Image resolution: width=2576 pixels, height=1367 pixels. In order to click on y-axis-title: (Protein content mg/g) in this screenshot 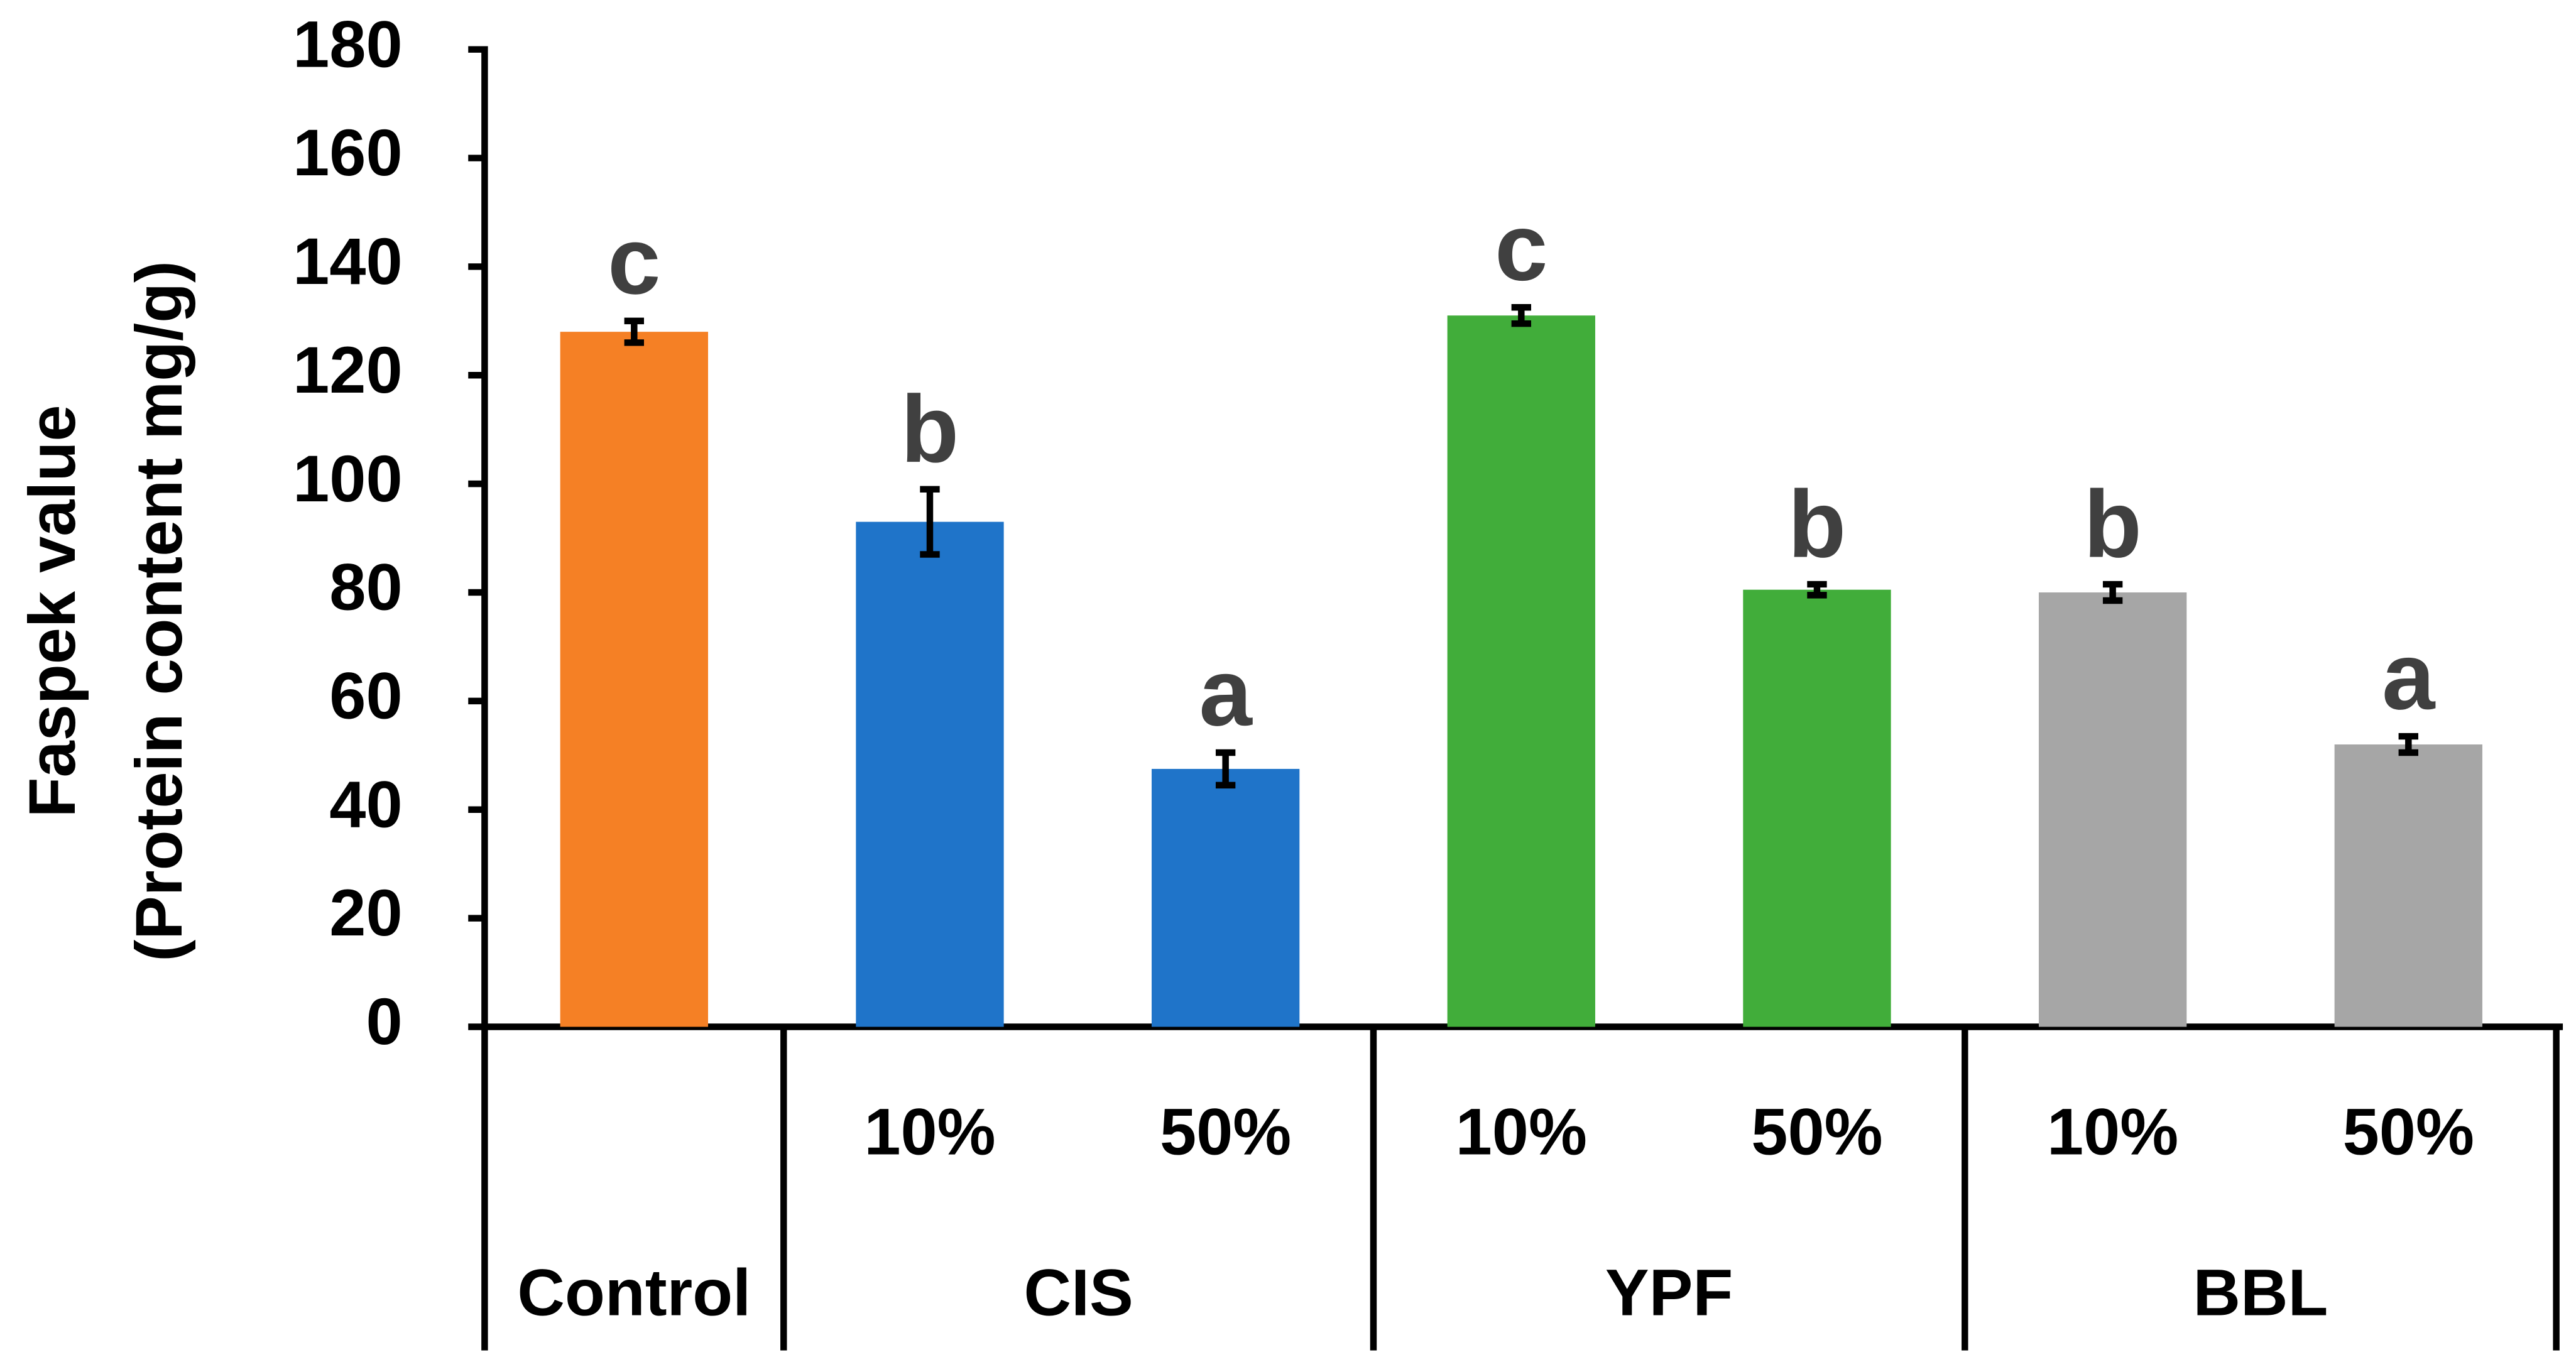, I will do `click(160, 611)`.